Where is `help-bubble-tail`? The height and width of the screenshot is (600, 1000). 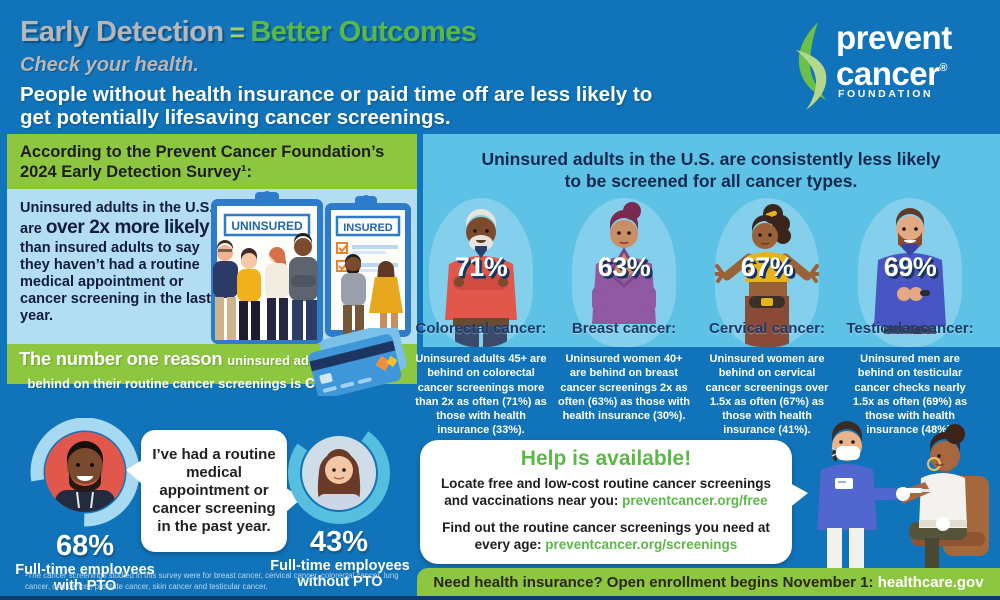
help-bubble-tail is located at coordinates (798, 495).